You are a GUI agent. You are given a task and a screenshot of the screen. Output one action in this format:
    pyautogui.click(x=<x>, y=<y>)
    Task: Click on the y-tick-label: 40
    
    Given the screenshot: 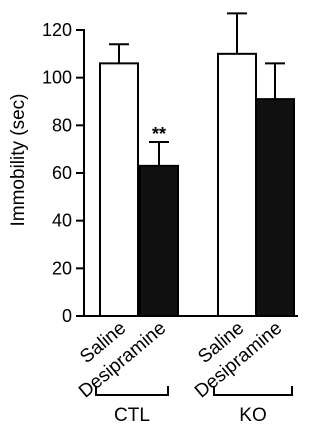 What is the action you would take?
    pyautogui.click(x=62, y=221)
    